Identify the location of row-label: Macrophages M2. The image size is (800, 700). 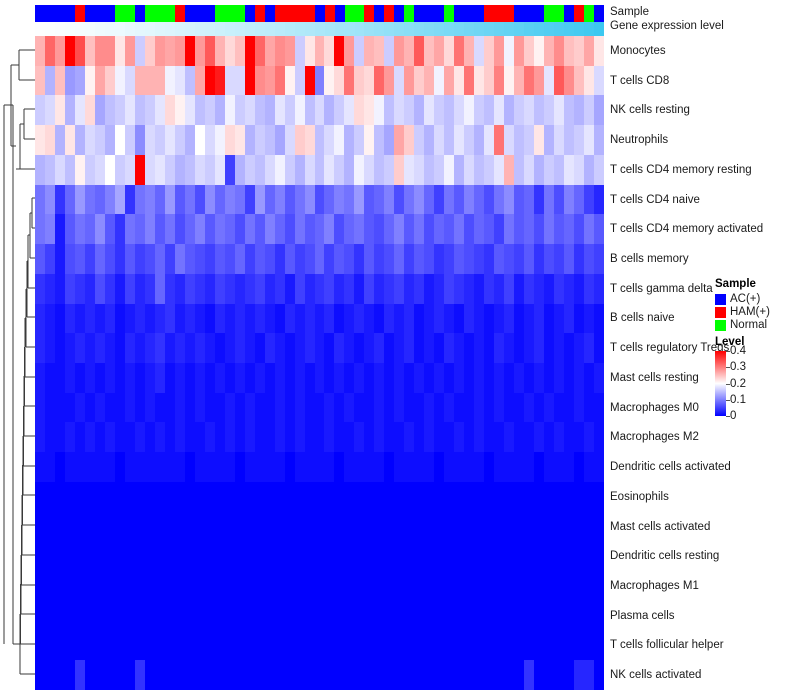
(654, 437).